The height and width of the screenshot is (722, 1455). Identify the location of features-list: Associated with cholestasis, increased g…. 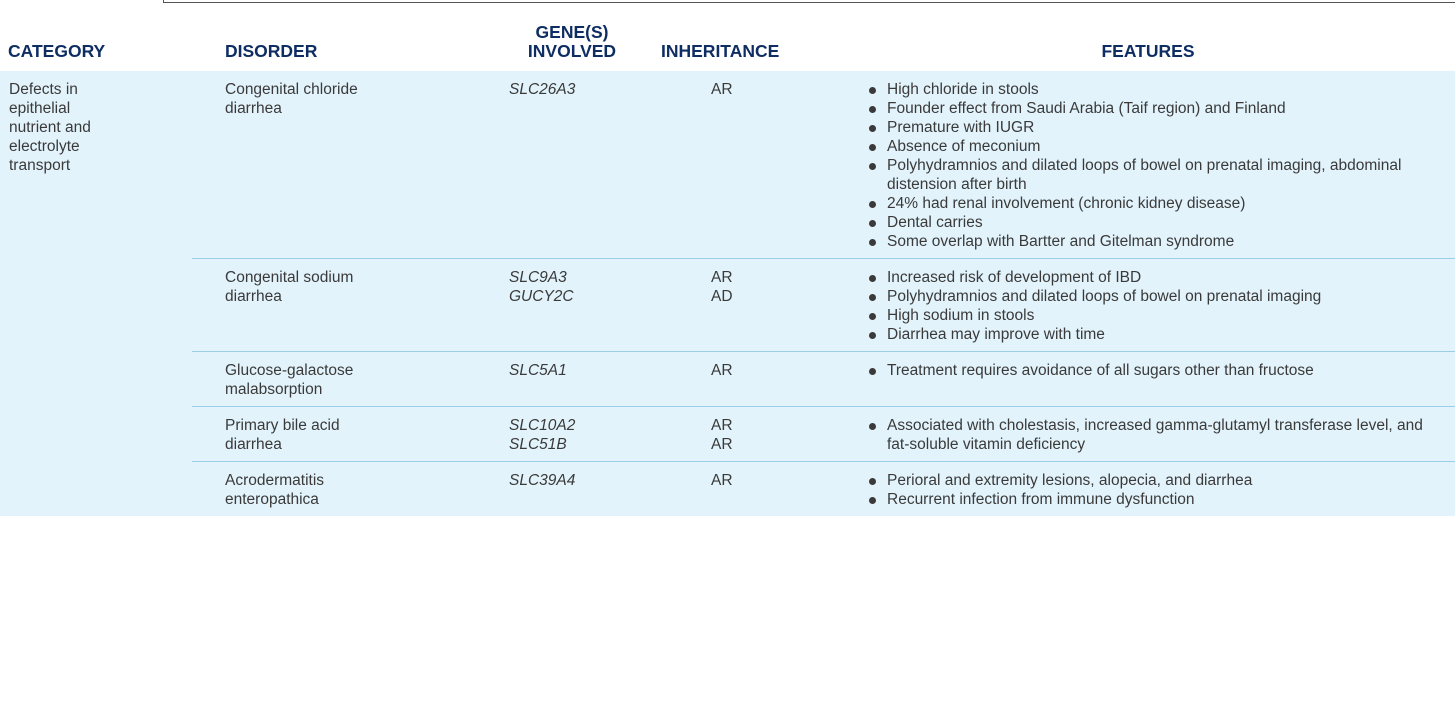
(1158, 435).